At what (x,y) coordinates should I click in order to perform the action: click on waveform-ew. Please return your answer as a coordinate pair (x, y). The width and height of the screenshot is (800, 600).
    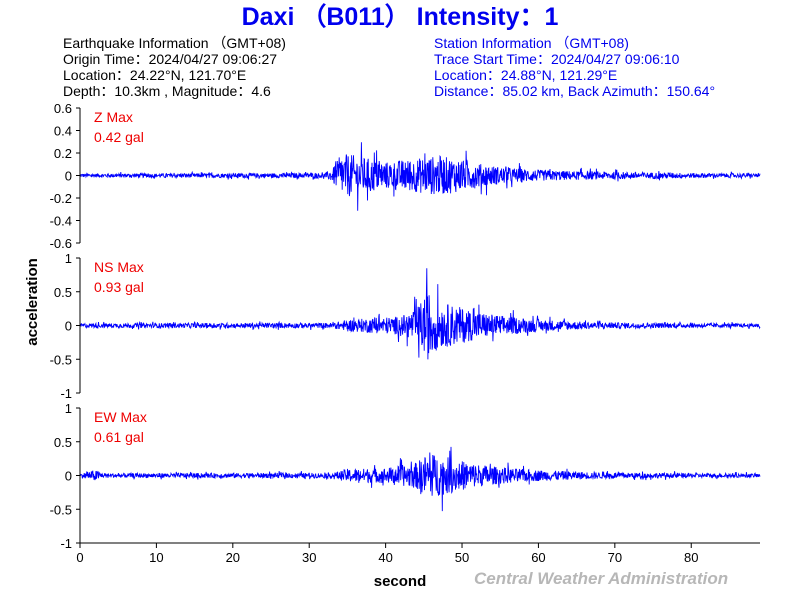
    Looking at the image, I should click on (420, 479).